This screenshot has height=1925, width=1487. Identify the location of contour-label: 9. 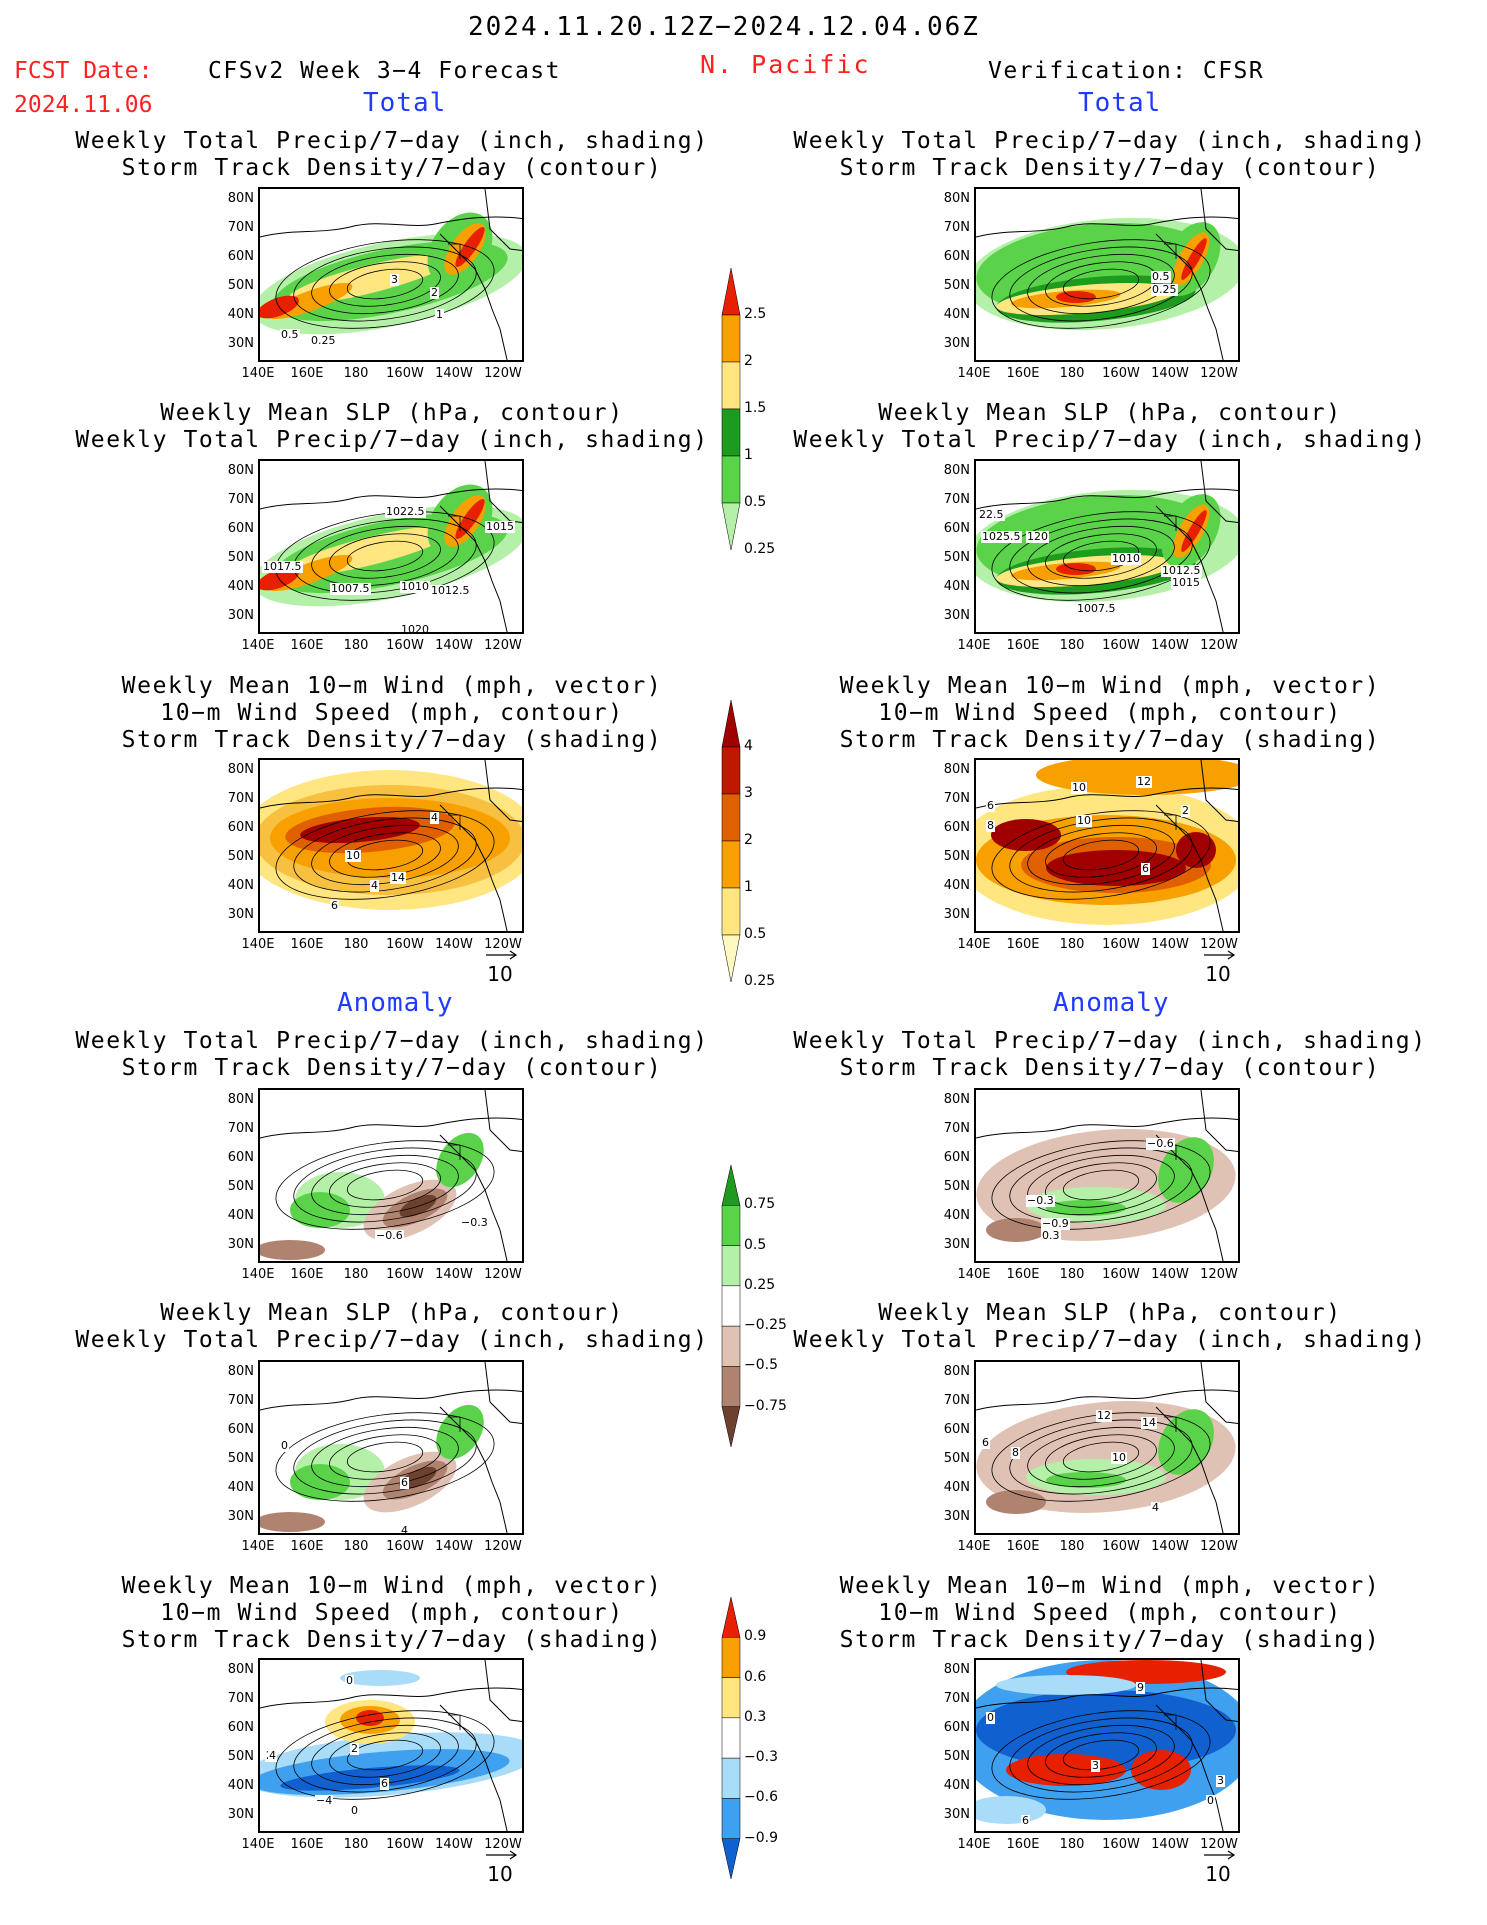
(1140, 1687).